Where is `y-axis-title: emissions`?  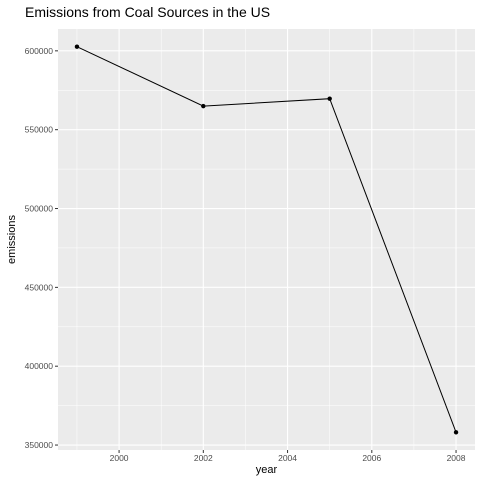
y-axis-title: emissions is located at coordinates (12, 239).